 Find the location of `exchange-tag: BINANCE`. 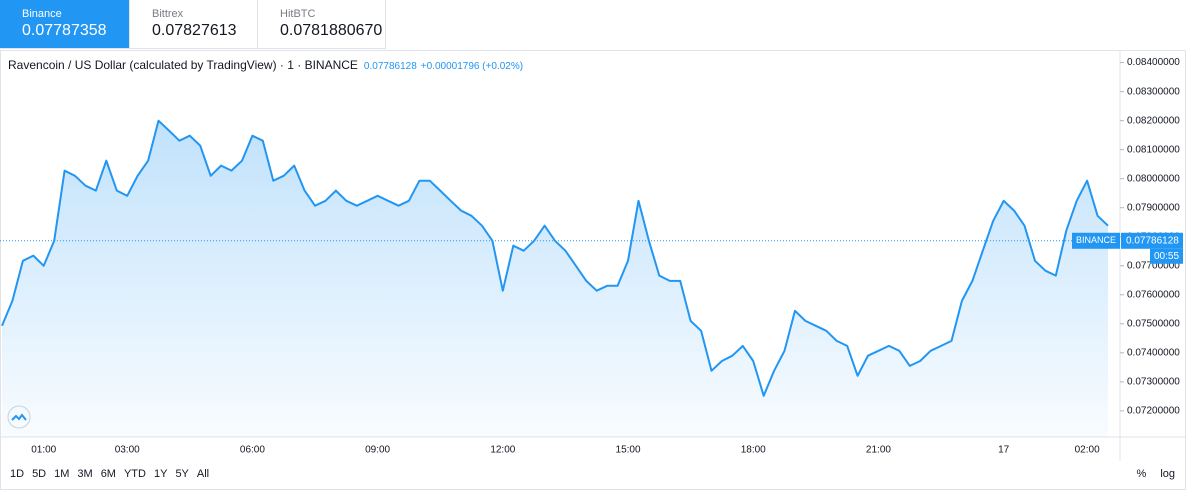

exchange-tag: BINANCE is located at coordinates (1096, 240).